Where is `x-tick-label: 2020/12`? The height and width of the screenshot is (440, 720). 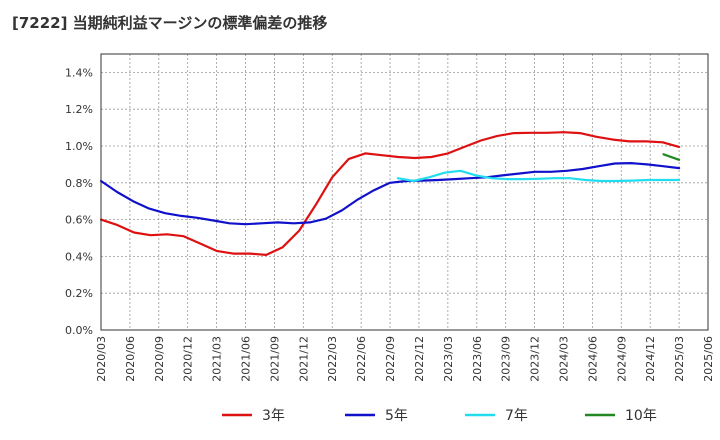 x-tick-label: 2020/12 is located at coordinates (188, 359).